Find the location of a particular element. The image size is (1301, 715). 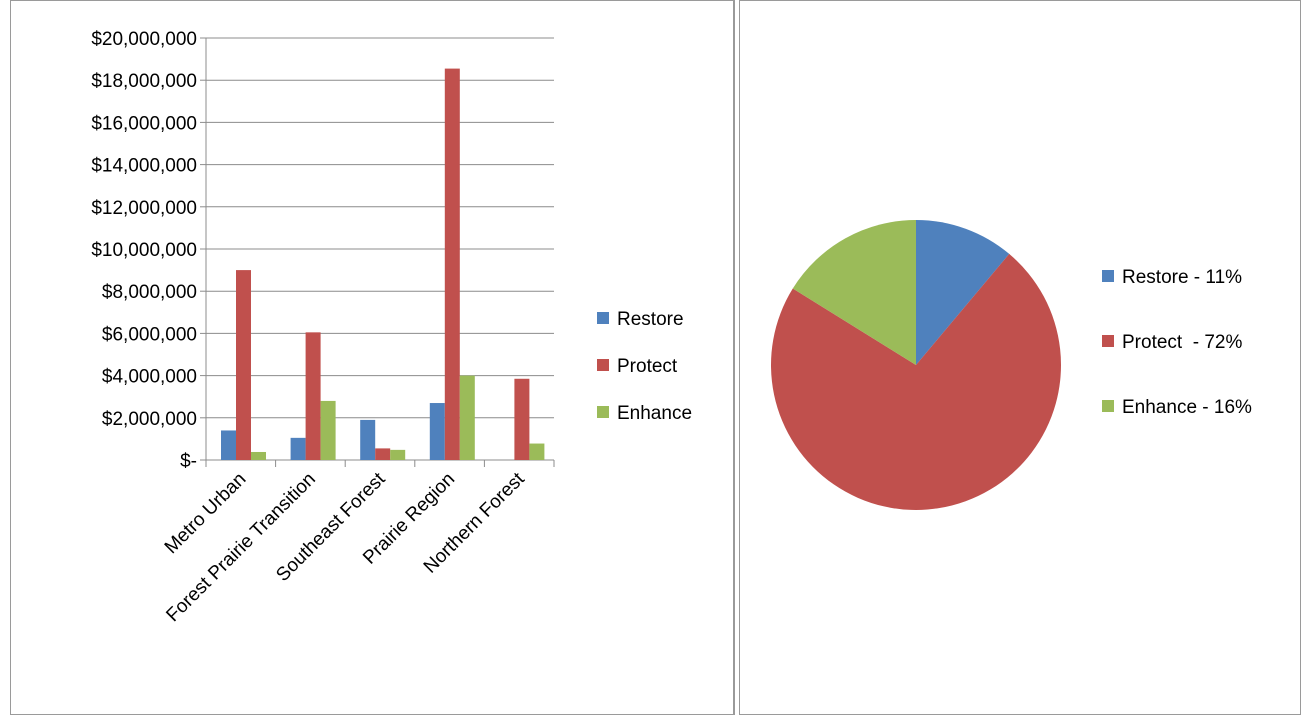

y-tick-label: $8,000,000 is located at coordinates (149, 292).